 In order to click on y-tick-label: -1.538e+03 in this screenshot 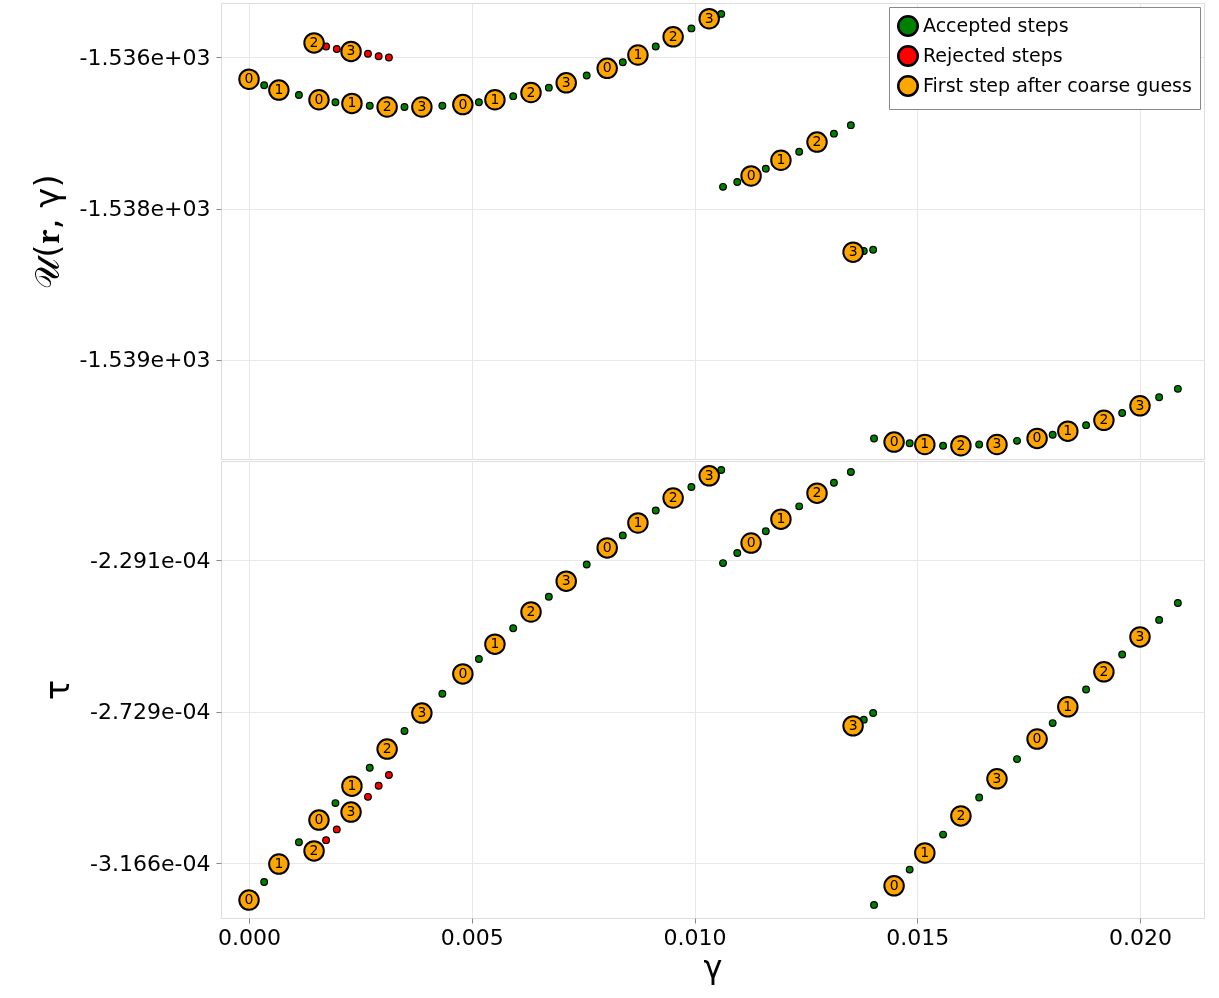, I will do `click(145, 209)`.